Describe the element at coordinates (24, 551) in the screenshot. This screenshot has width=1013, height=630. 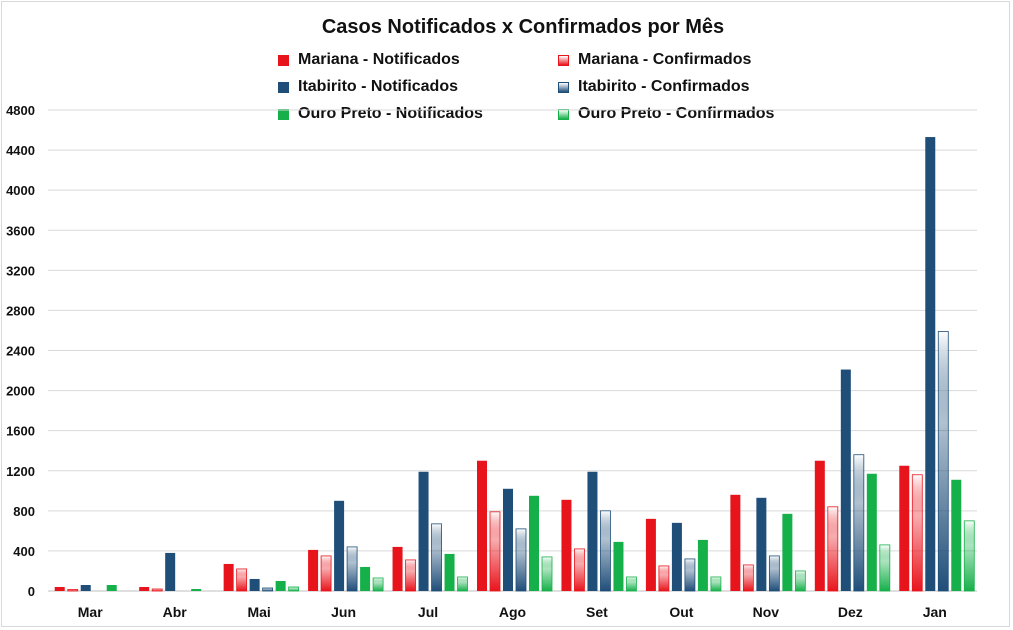
I see `y-tick-label: 400` at that location.